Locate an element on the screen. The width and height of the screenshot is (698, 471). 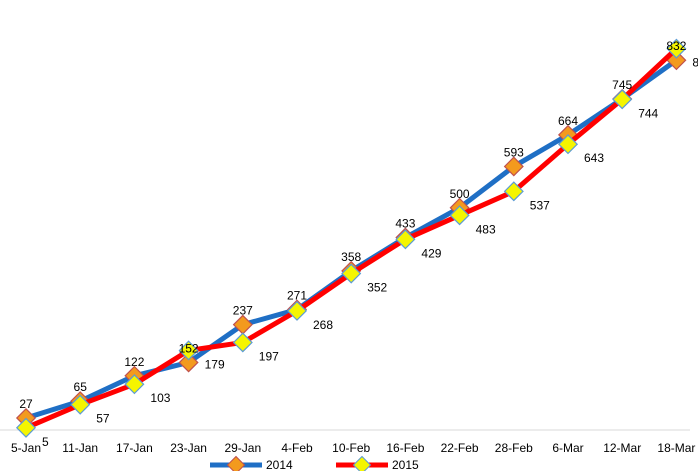
legend-label-2014: 2014 is located at coordinates (279, 464).